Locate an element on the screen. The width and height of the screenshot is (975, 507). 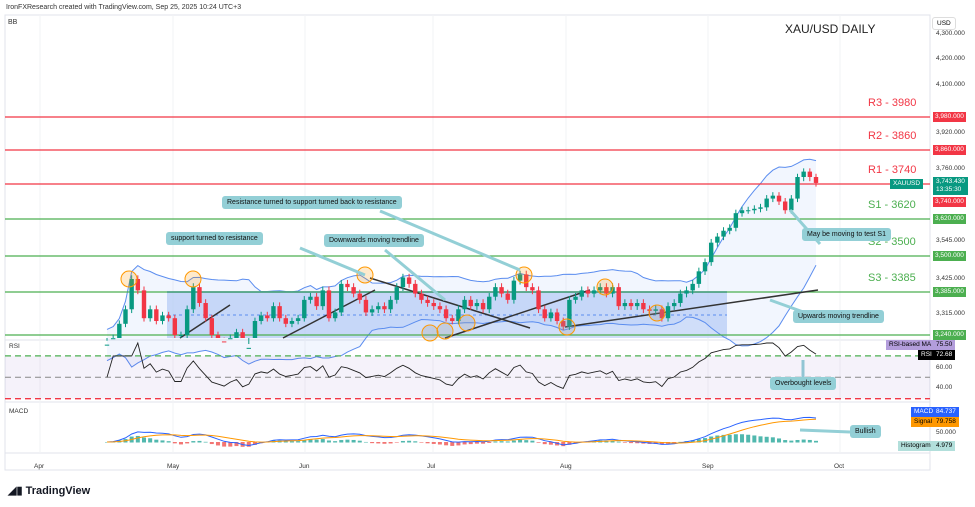
signal-line is located at coordinates (461, 431).